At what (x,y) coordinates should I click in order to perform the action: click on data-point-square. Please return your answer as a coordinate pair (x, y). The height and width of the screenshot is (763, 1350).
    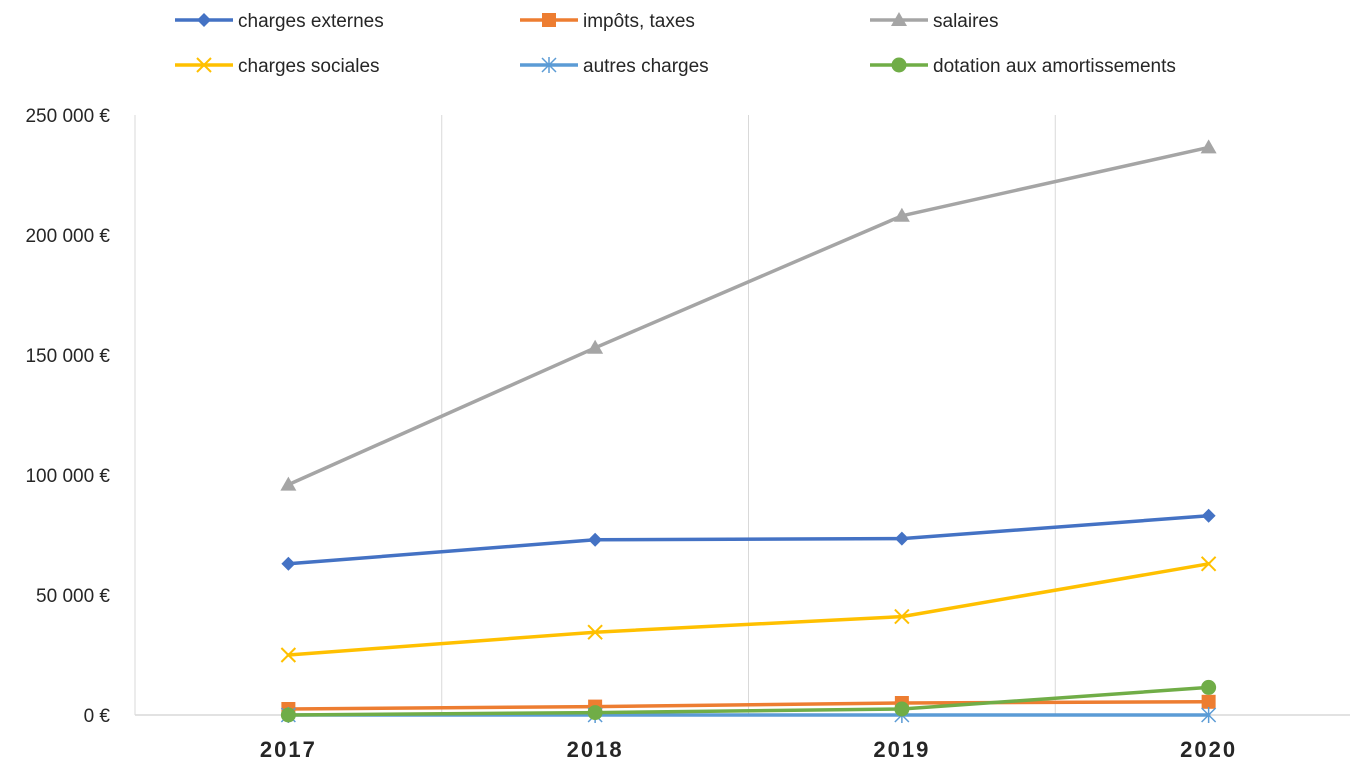
    Looking at the image, I should click on (1208, 701).